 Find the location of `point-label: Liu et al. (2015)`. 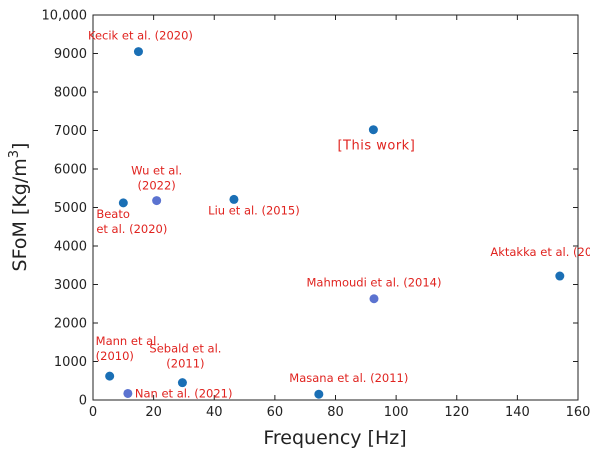

point-label: Liu et al. (2015) is located at coordinates (254, 210).